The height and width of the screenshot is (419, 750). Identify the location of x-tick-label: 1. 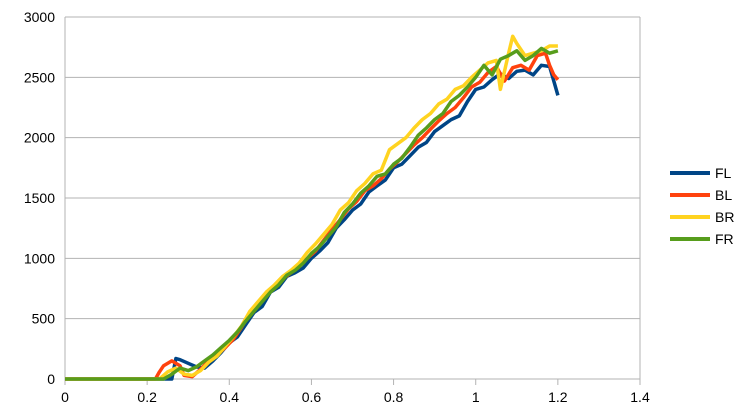
(476, 397).